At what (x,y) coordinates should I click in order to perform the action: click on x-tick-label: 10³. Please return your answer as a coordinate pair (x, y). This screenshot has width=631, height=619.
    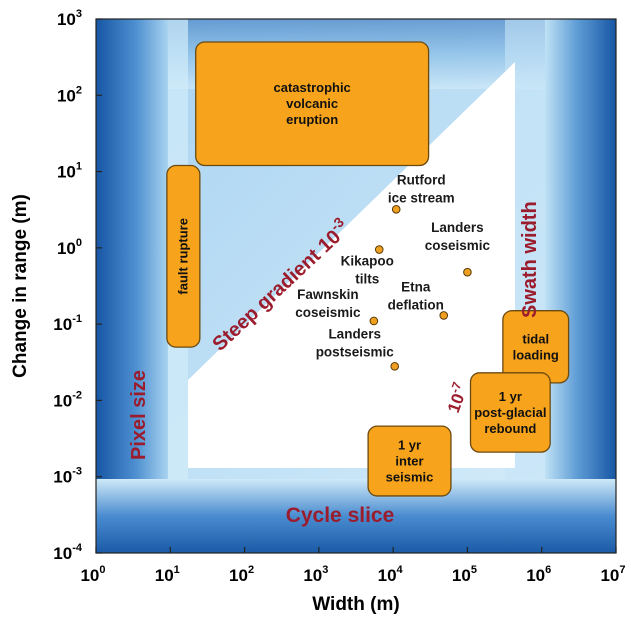
    Looking at the image, I should click on (315, 574).